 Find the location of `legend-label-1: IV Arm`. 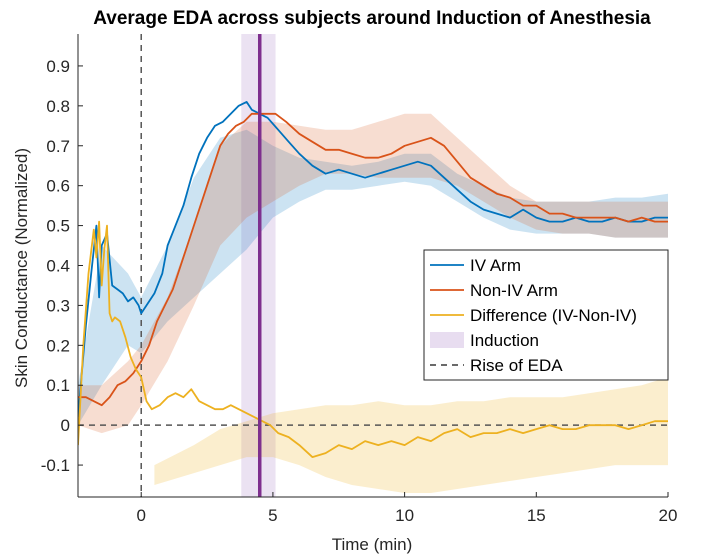

legend-label-1: IV Arm is located at coordinates (495, 265).